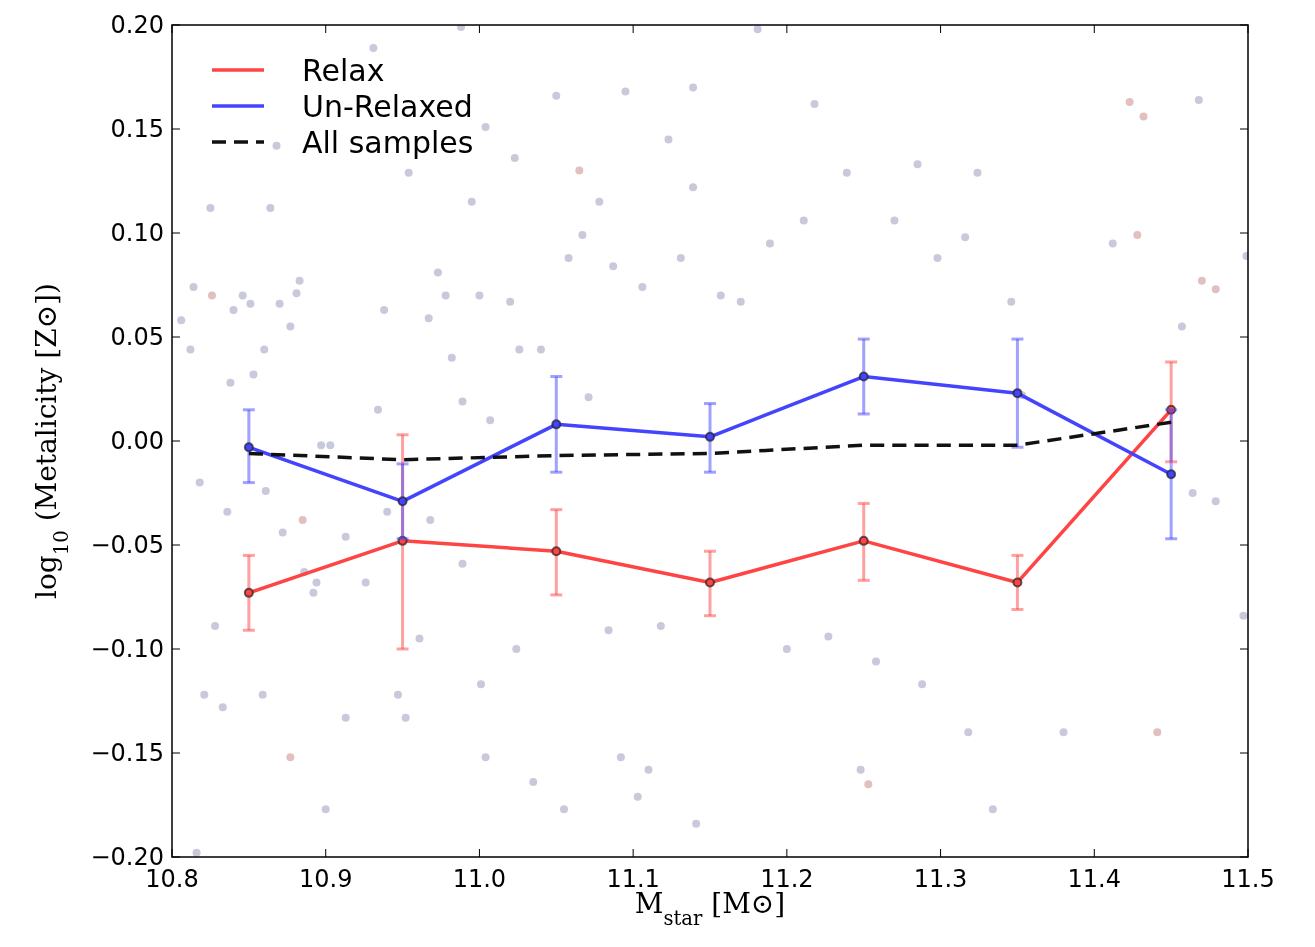 The height and width of the screenshot is (947, 1315). What do you see at coordinates (137, 337) in the screenshot?
I see `y-tick-label: 0.05` at bounding box center [137, 337].